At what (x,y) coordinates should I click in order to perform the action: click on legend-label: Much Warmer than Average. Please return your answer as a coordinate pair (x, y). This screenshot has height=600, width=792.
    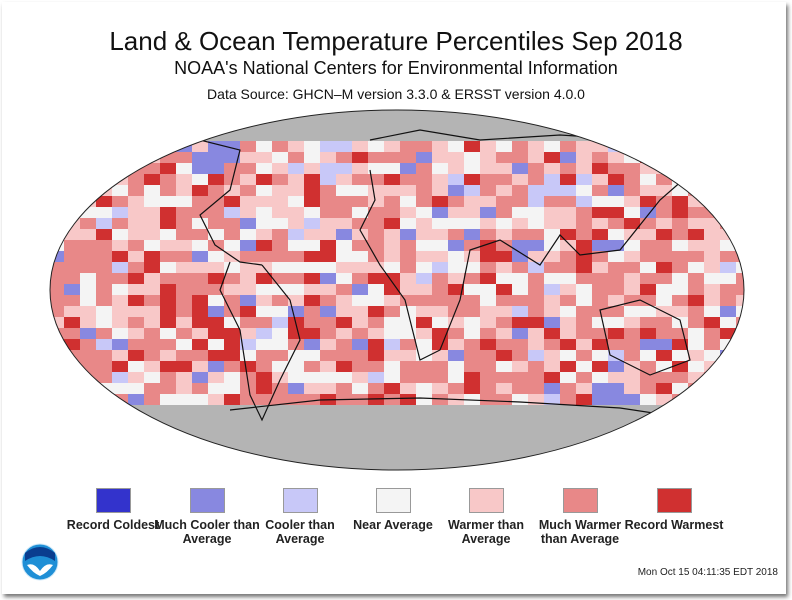
    Looking at the image, I should click on (580, 532).